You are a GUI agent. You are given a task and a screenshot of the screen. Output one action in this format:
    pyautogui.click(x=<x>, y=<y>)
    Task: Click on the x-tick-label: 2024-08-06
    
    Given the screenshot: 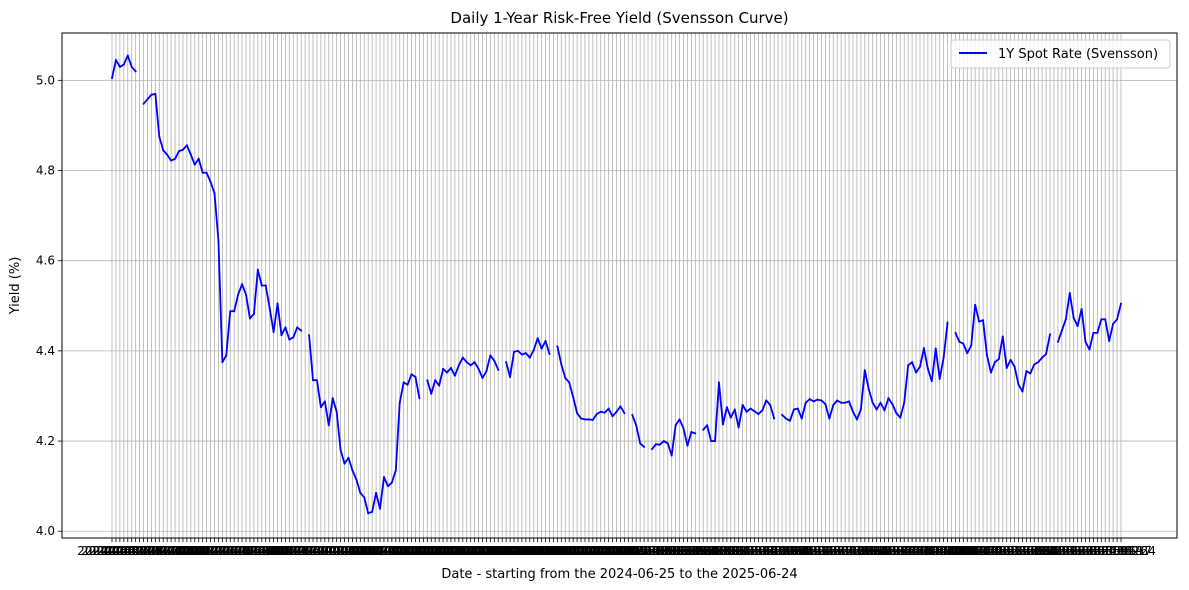 What is the action you would take?
    pyautogui.click(x=230, y=551)
    